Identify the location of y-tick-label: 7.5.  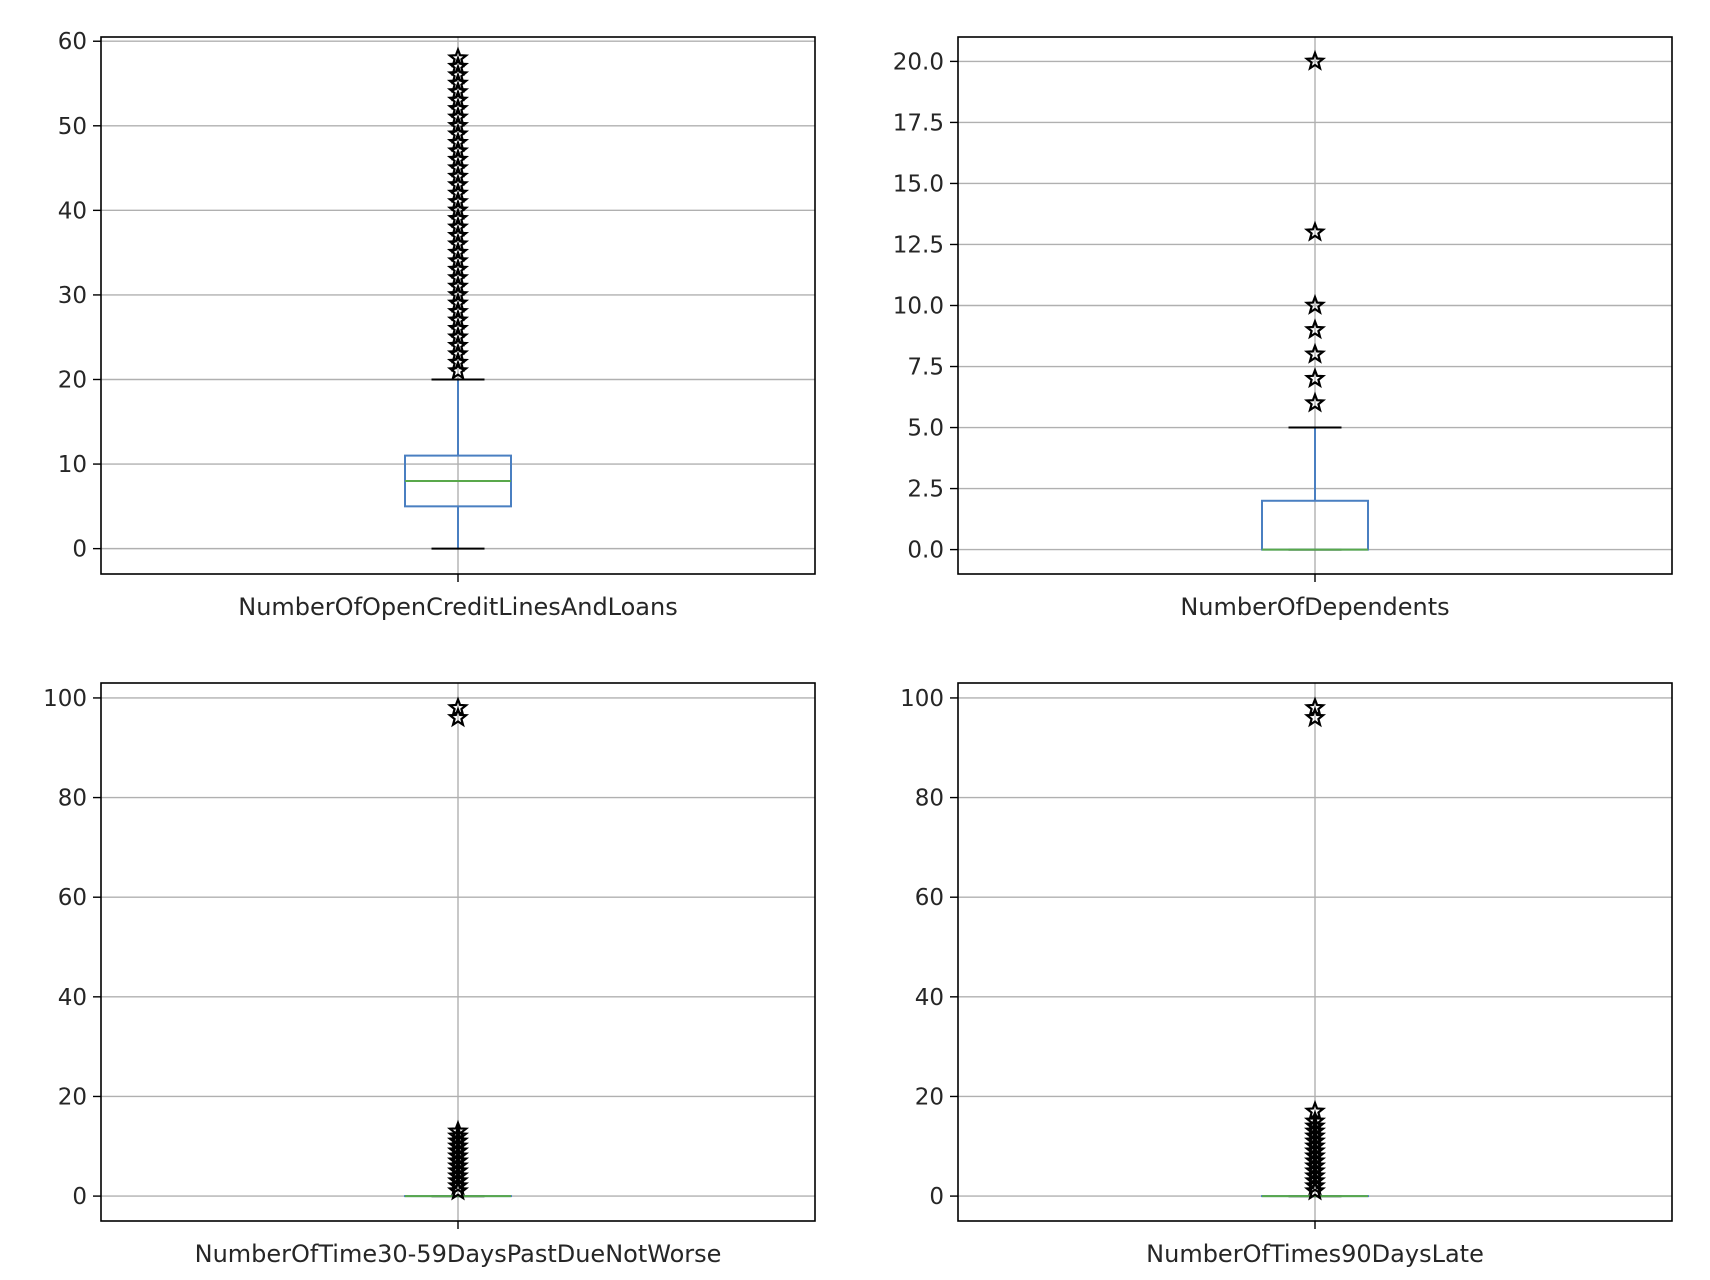
(925, 368).